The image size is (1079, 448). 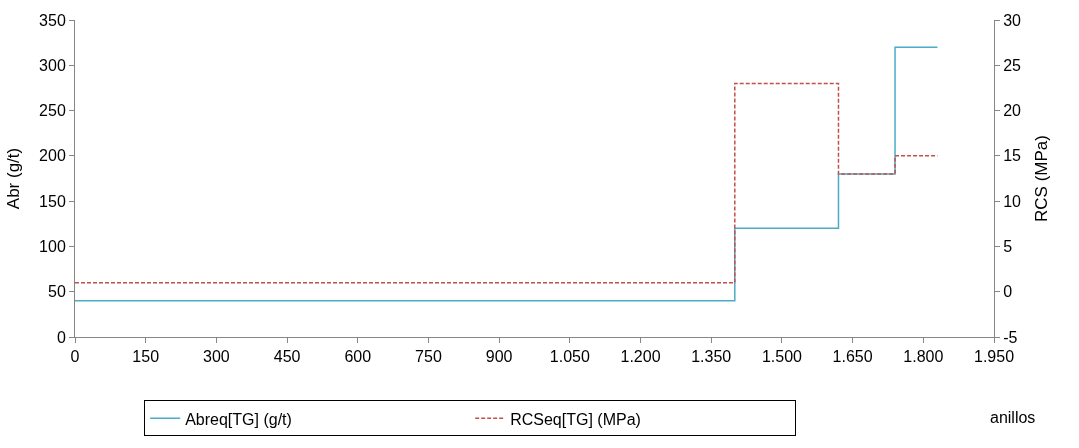 I want to click on y2-tick-label: 5, so click(x=1008, y=247).